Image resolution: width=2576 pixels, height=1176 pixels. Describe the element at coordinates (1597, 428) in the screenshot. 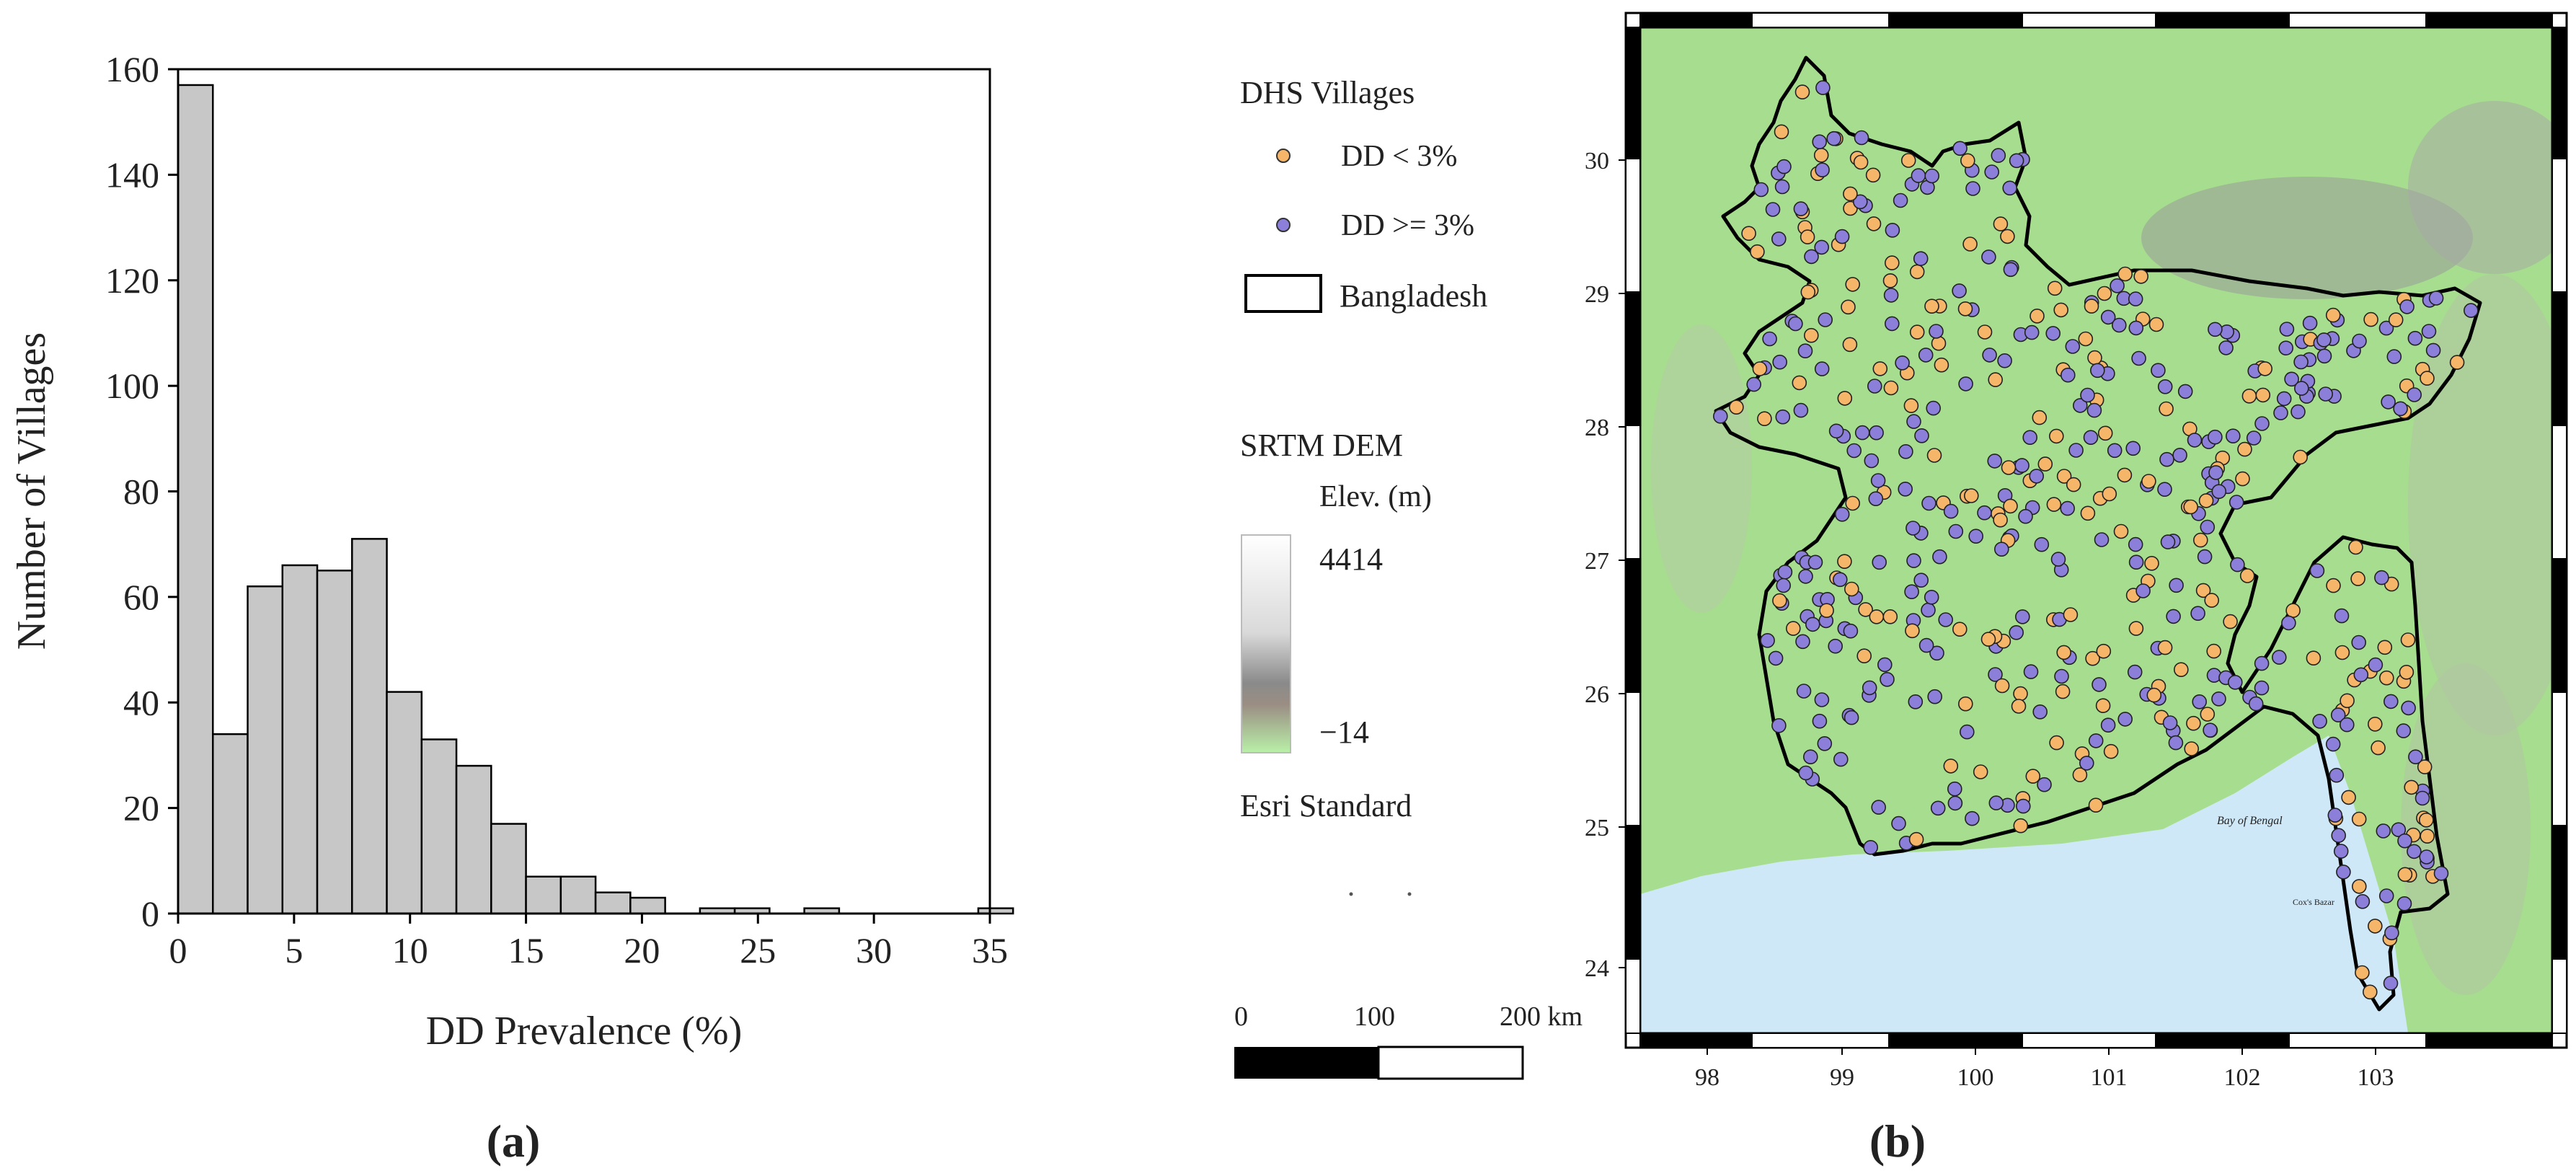

I see `map-y-tick-label: 28` at that location.